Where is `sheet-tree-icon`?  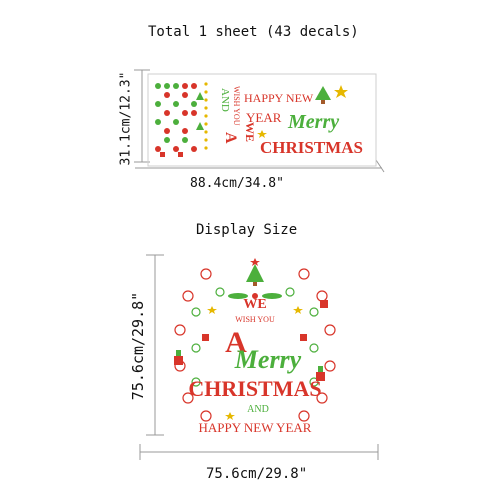
sheet-tree-icon is located at coordinates (323, 95).